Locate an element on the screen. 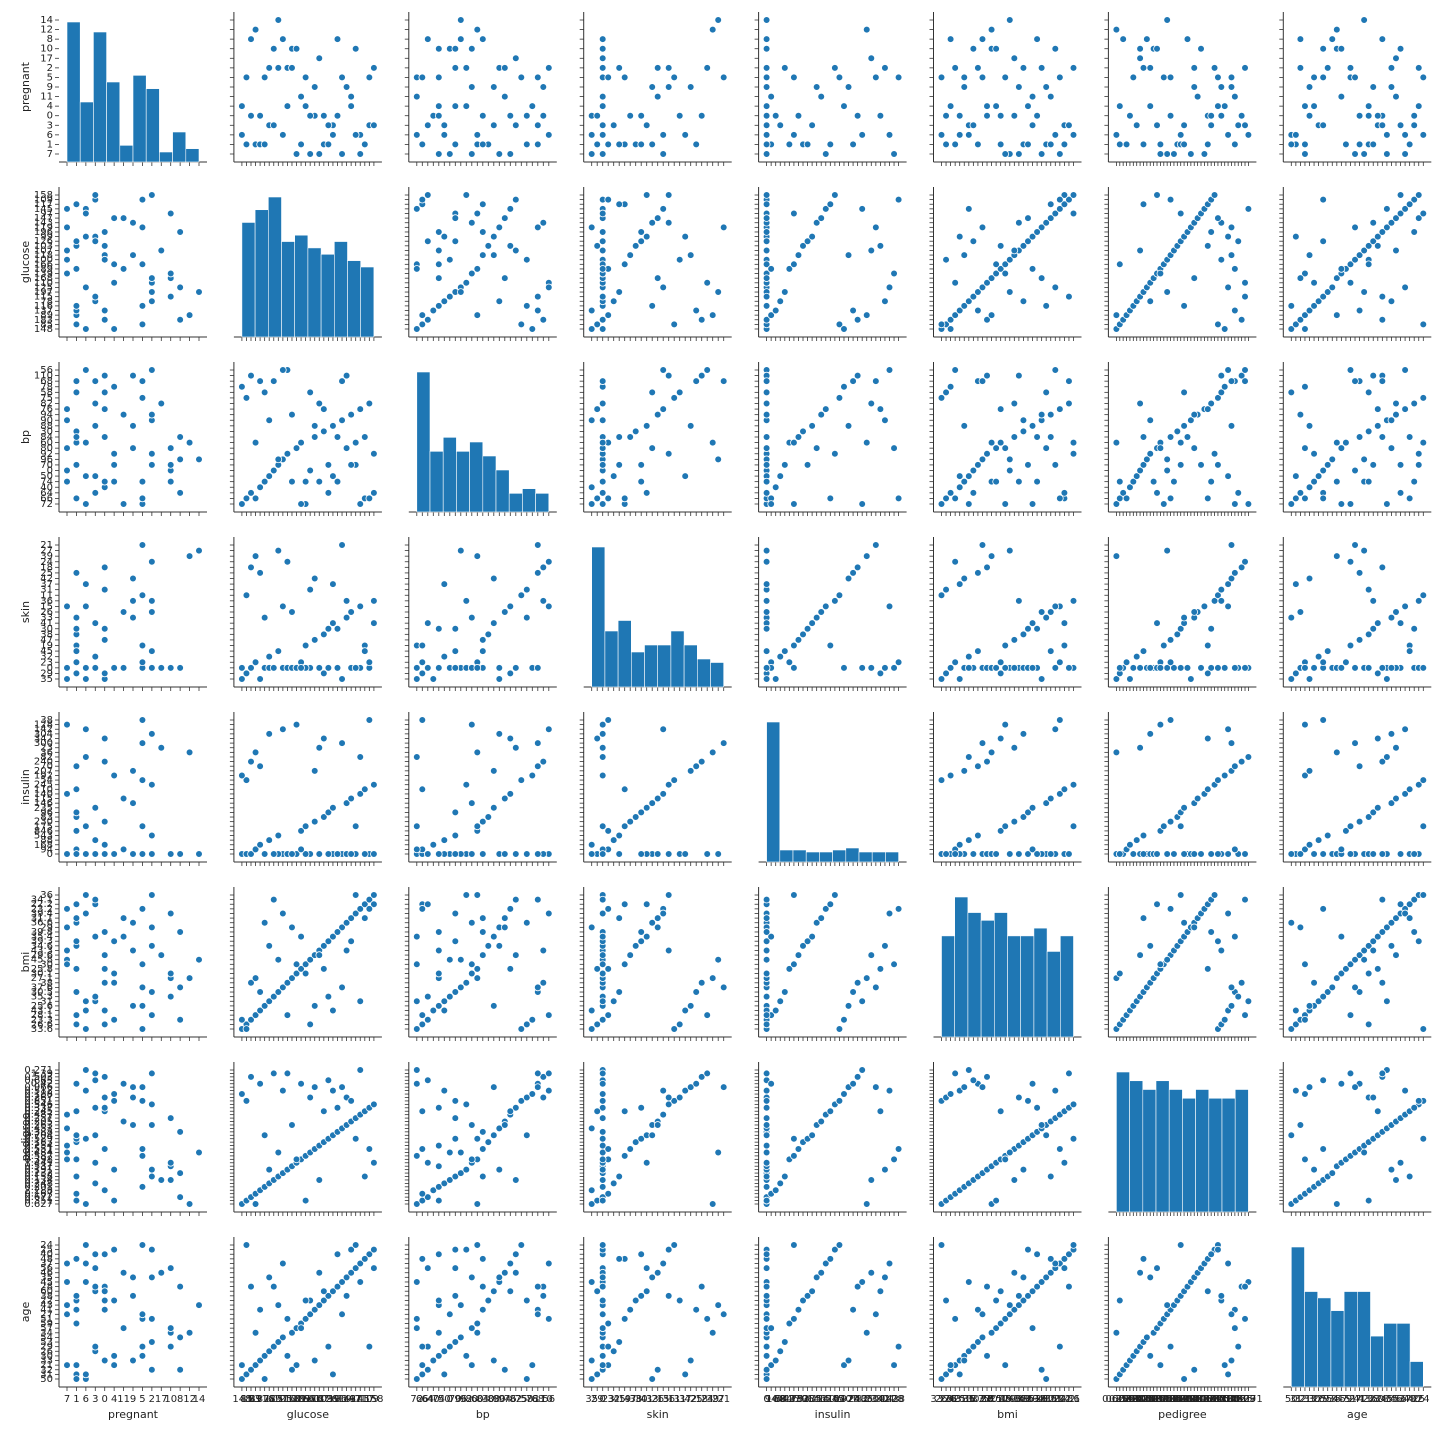 This screenshot has width=1441, height=1432. y-tick-label: 4 is located at coordinates (50, 106).